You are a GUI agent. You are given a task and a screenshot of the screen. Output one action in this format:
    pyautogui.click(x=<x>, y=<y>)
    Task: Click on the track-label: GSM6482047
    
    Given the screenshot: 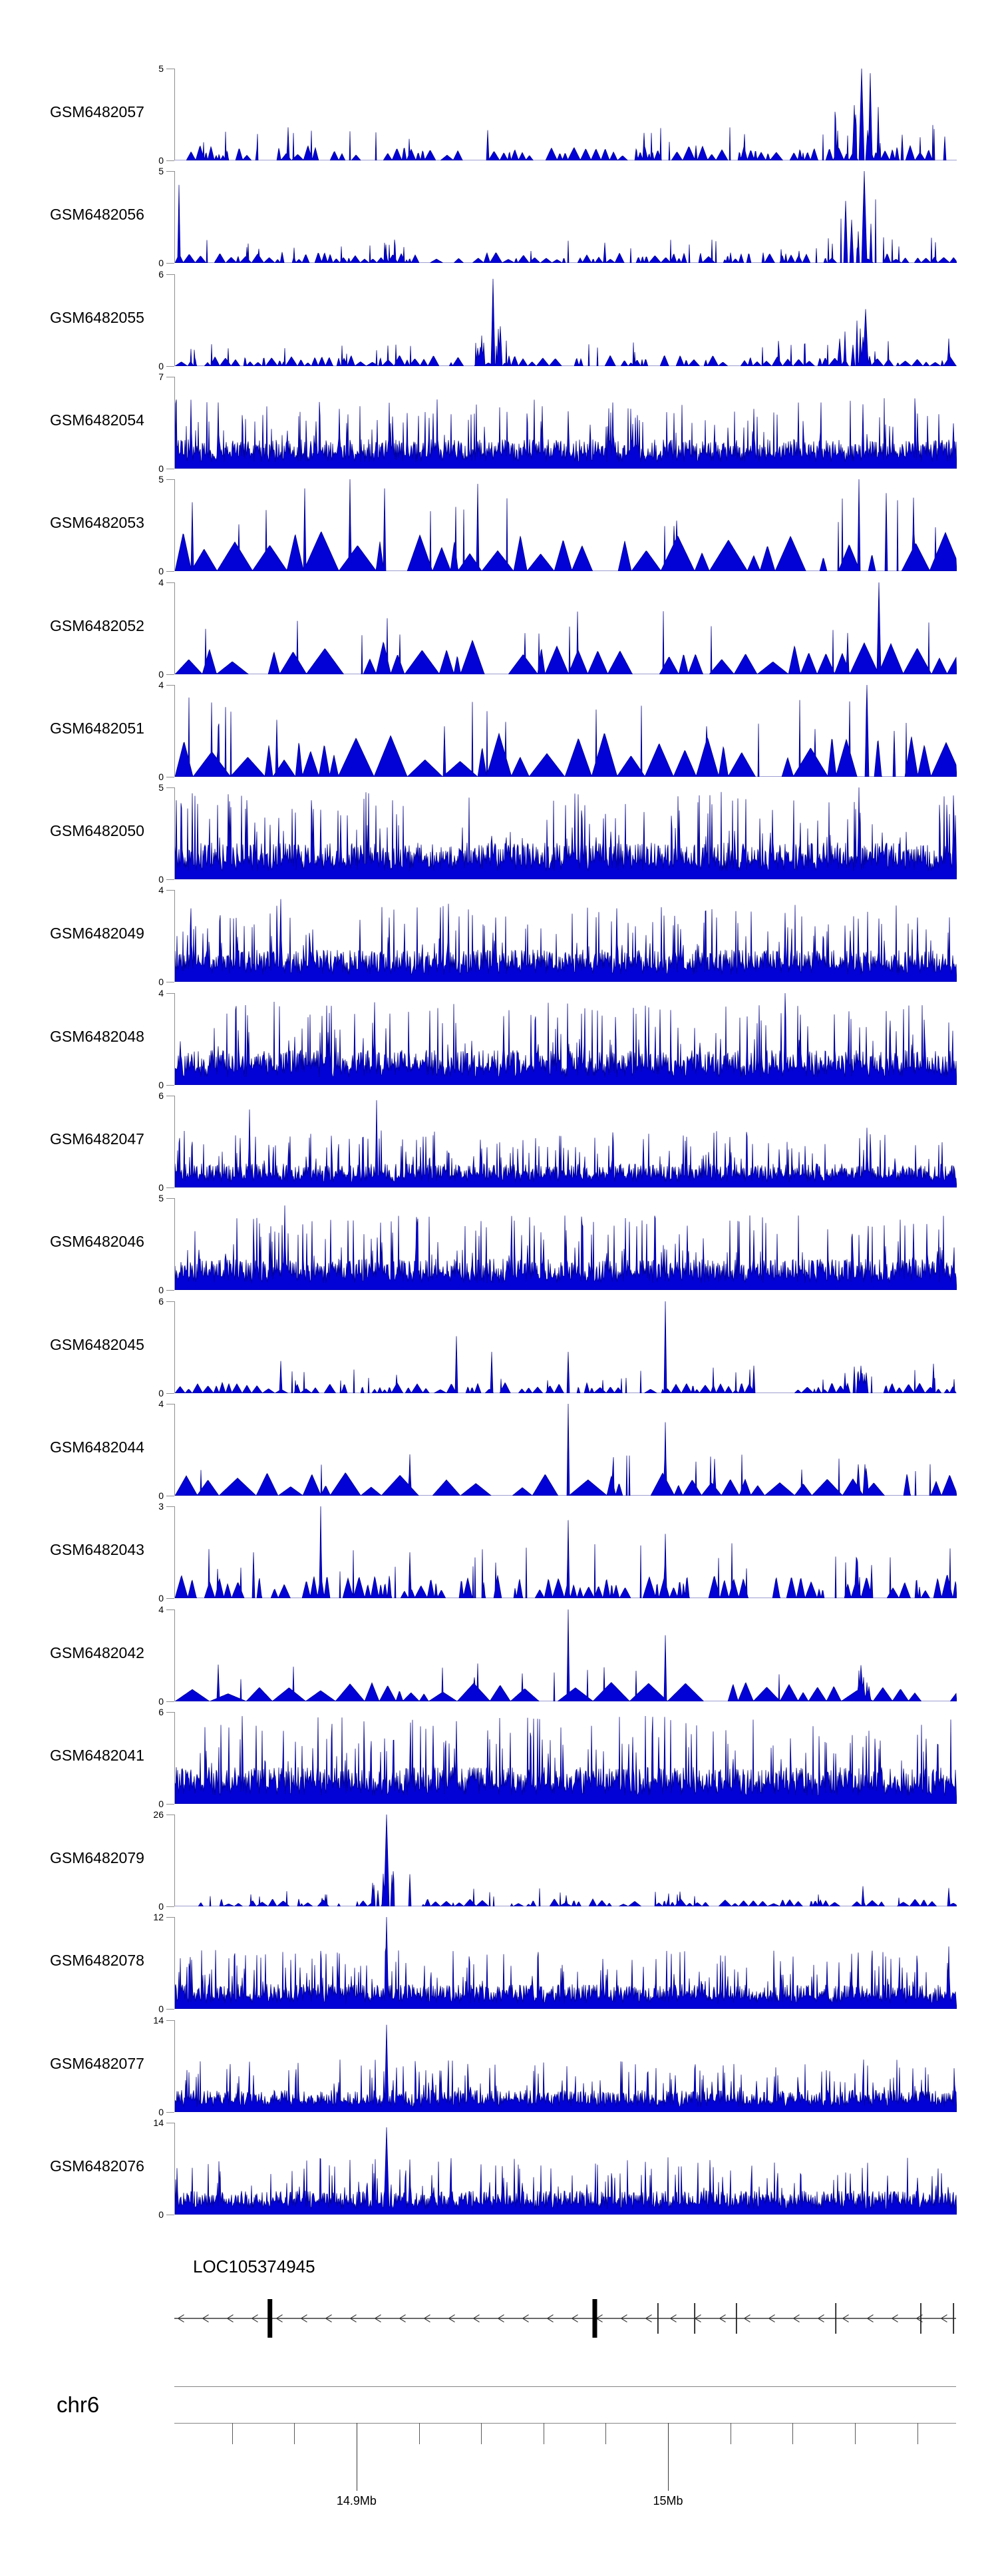 What is the action you would take?
    pyautogui.click(x=97, y=1139)
    